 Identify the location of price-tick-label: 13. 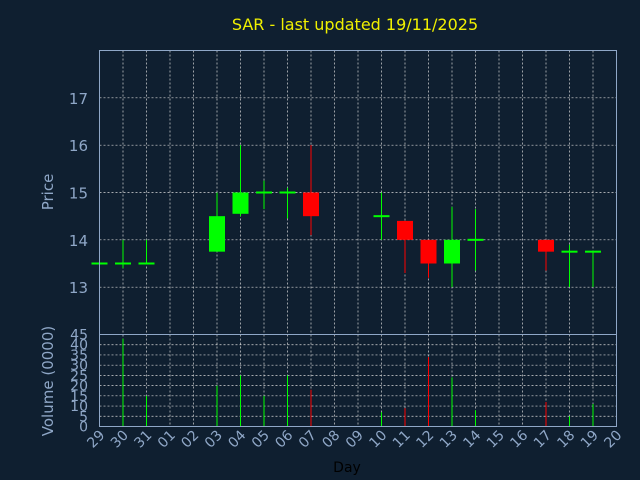
(78, 288).